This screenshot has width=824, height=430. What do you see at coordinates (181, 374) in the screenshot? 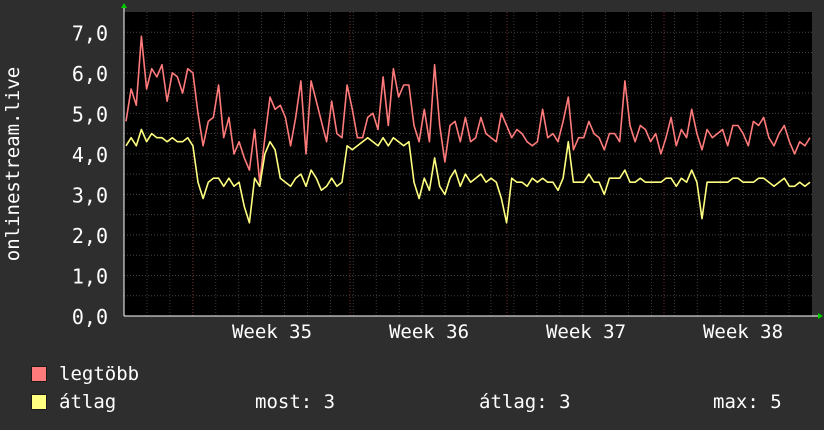
I see `legend-item-max: legtöbb` at bounding box center [181, 374].